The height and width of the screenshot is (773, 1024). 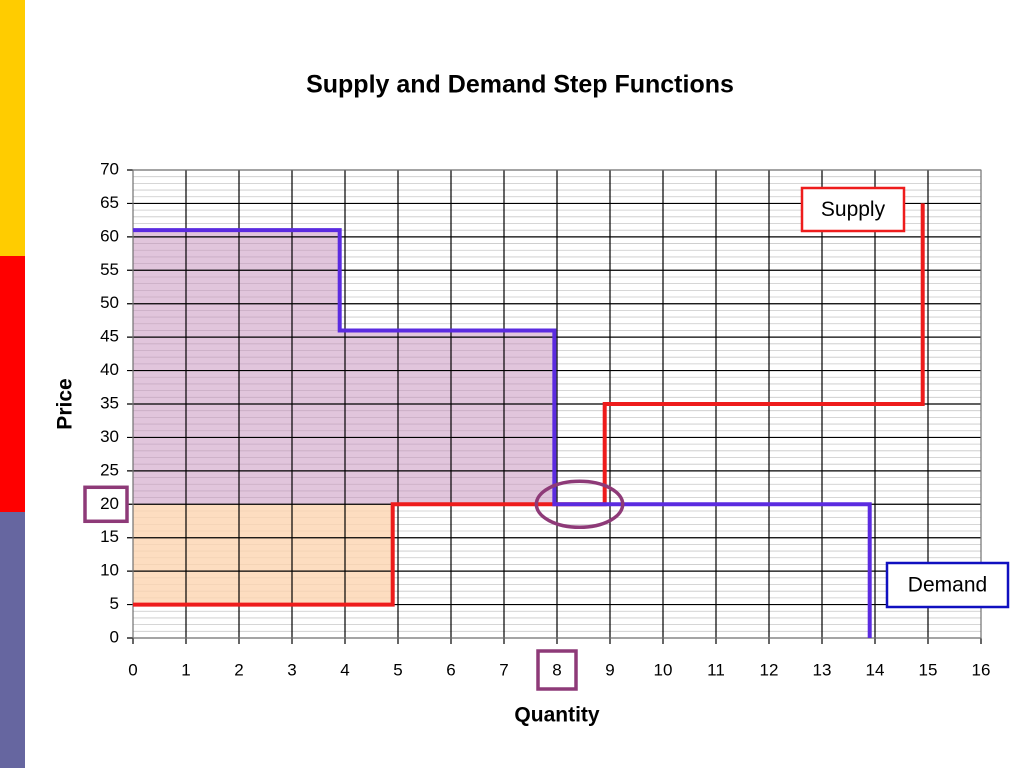 What do you see at coordinates (109, 202) in the screenshot?
I see `y-tick-label: 65` at bounding box center [109, 202].